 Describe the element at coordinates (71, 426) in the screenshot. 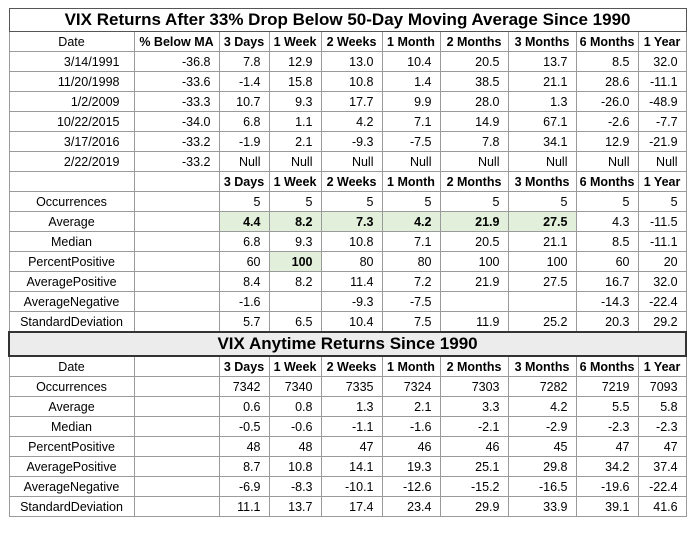

I see `stat-label: Median` at that location.